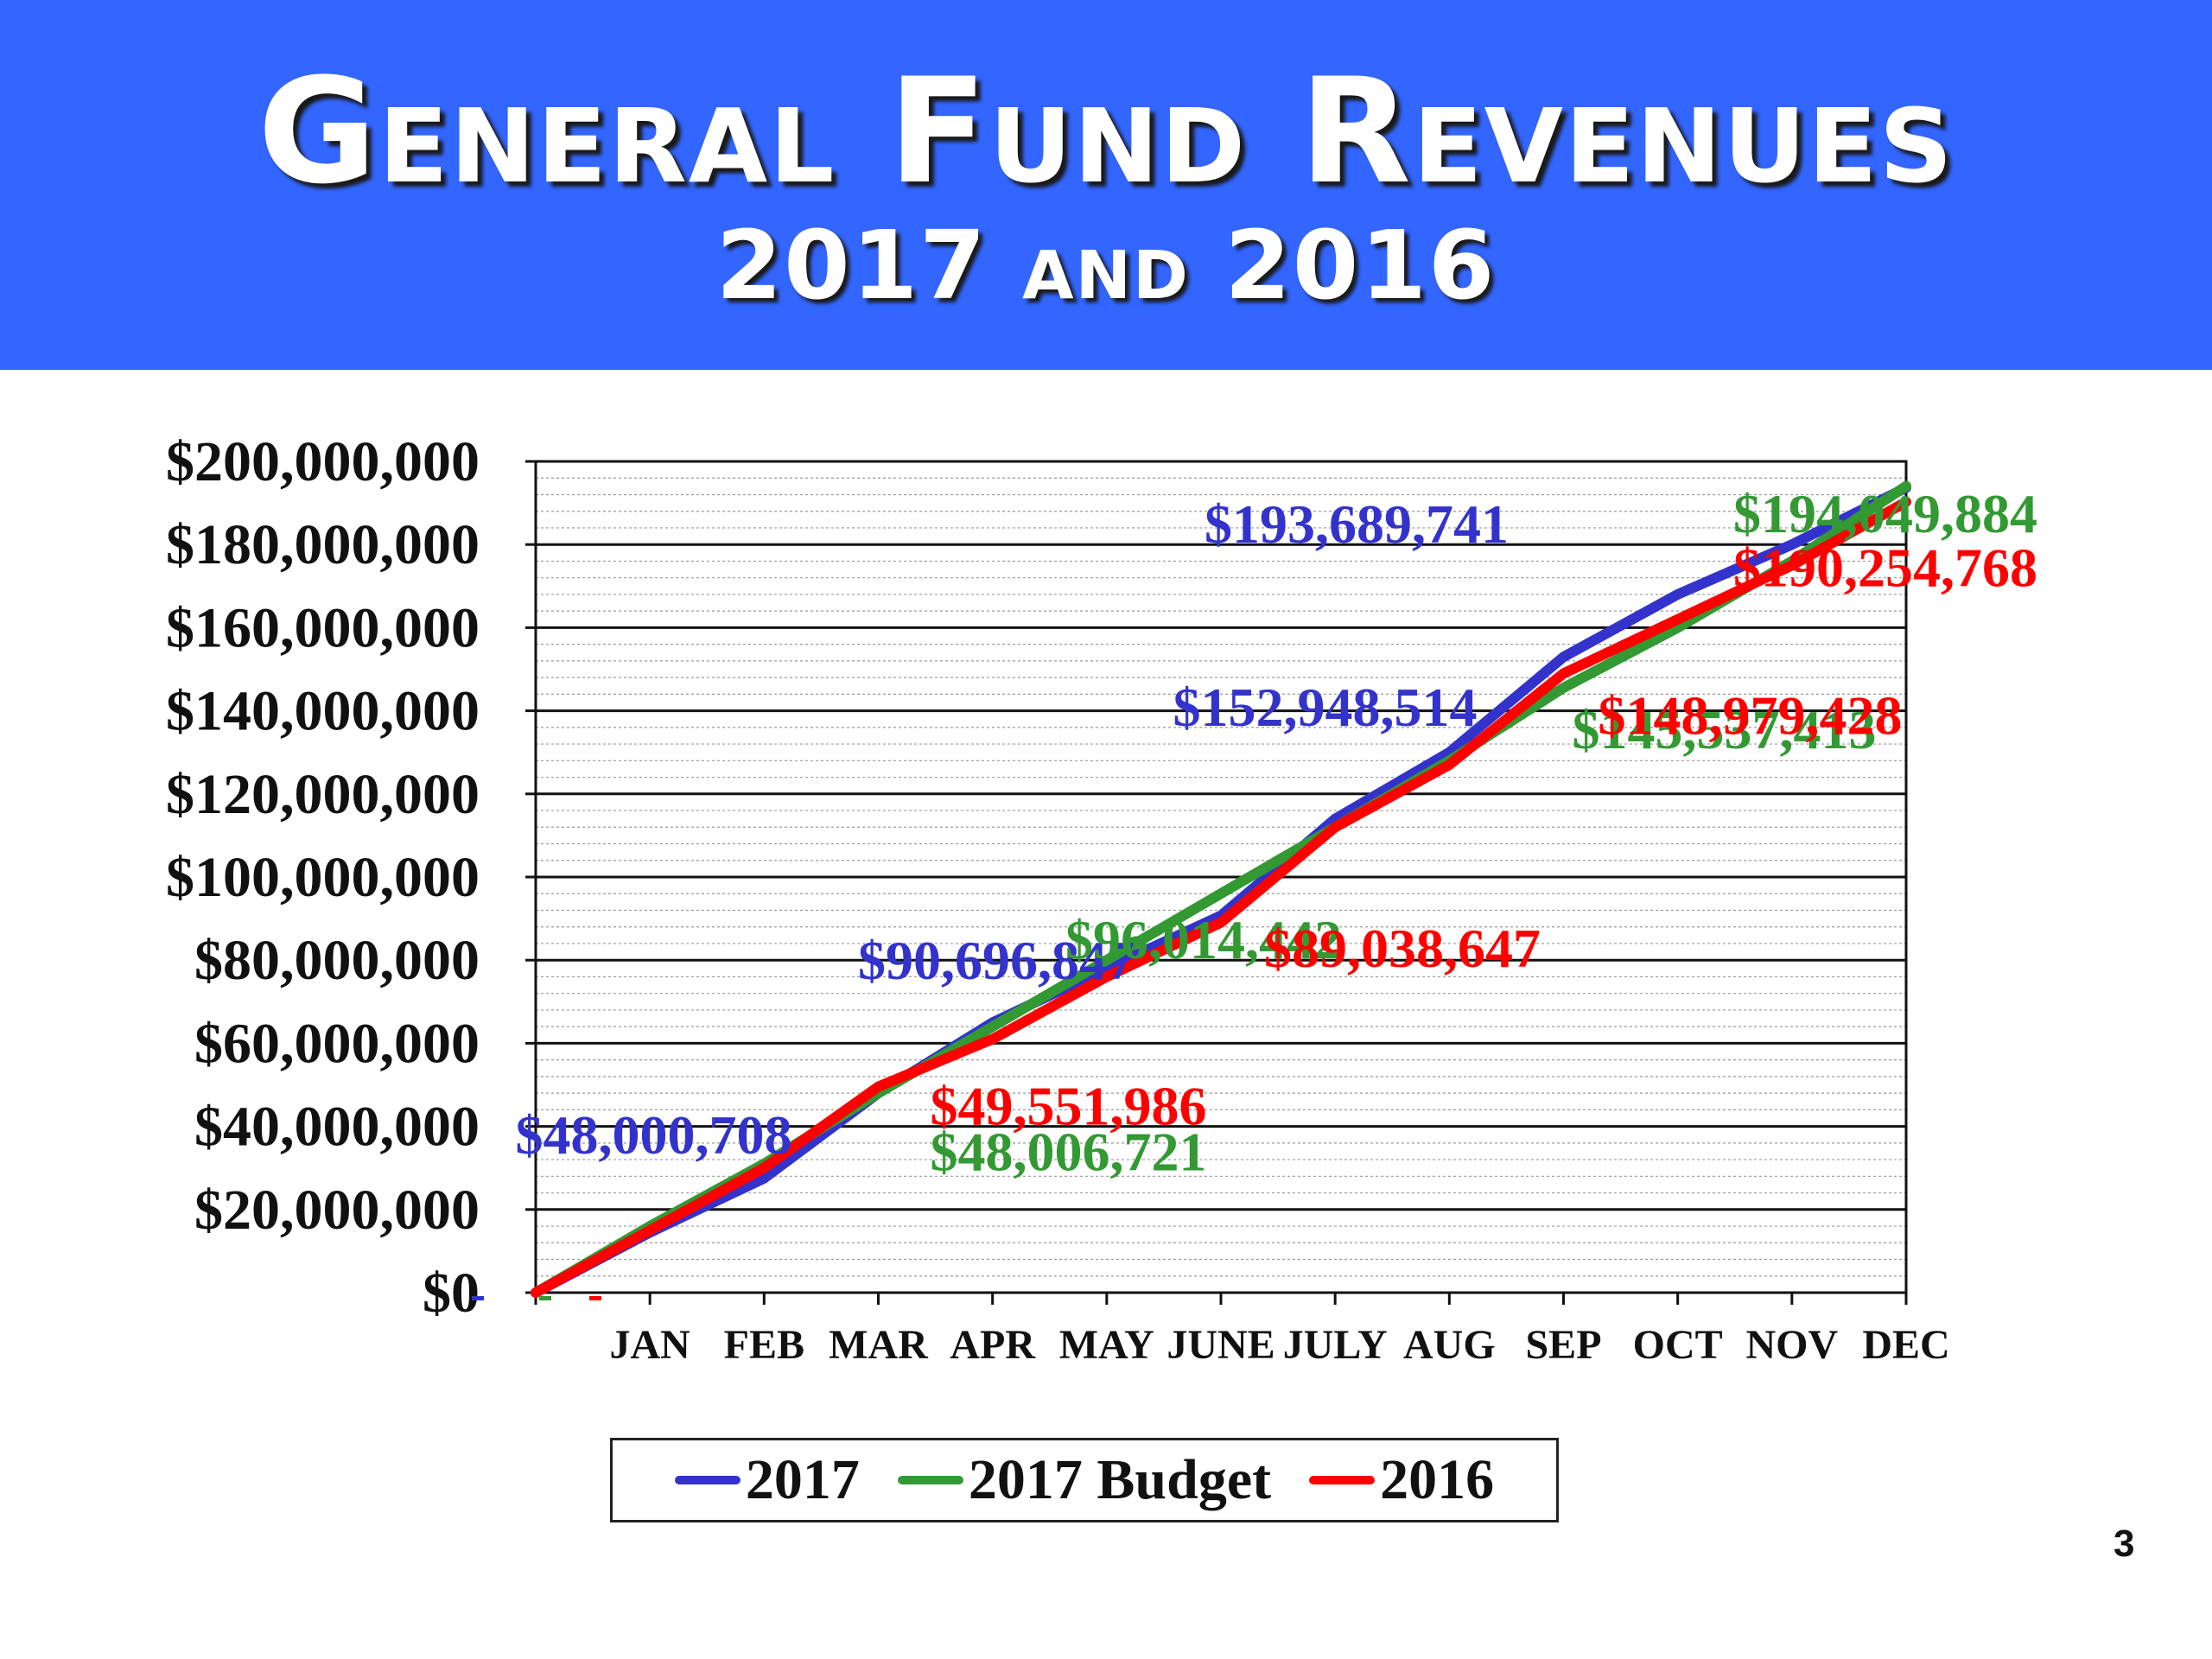 Image resolution: width=2212 pixels, height=1659 pixels. What do you see at coordinates (1335, 1345) in the screenshot?
I see `x-tick-label: JULY` at bounding box center [1335, 1345].